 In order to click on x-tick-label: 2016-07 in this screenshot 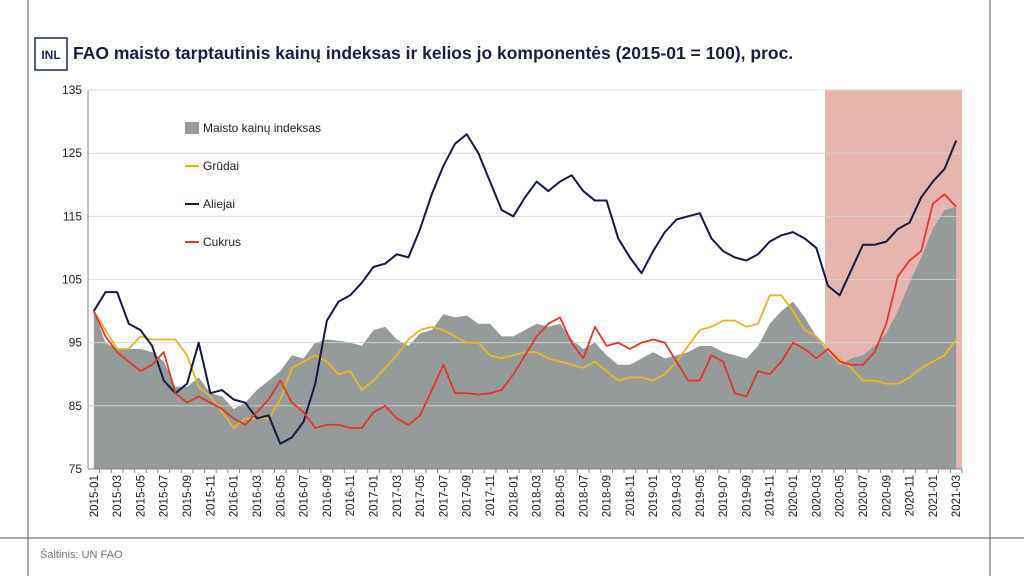, I will do `click(305, 496)`.